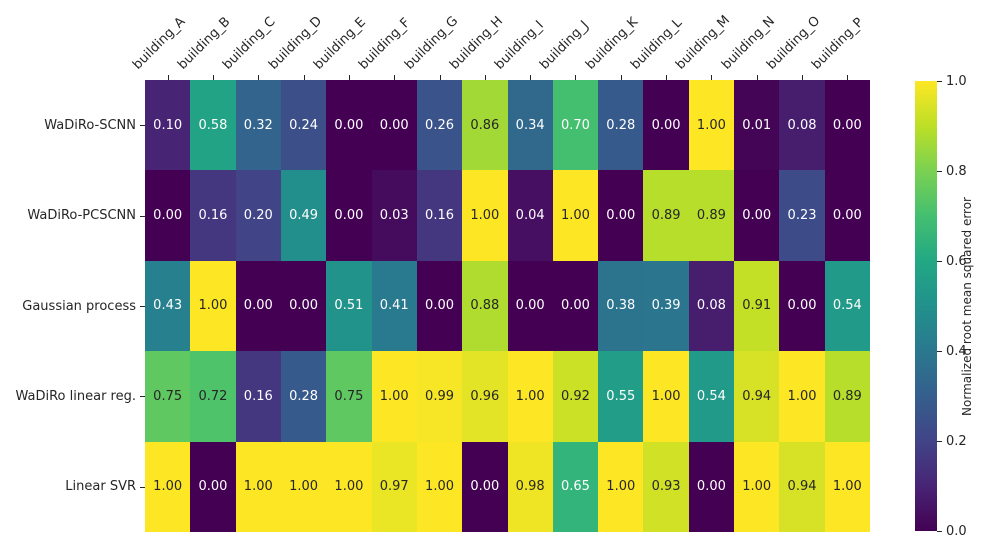 This screenshot has width=996, height=548. Describe the element at coordinates (530, 486) in the screenshot. I see `heatmap-cell: 0.98` at that location.